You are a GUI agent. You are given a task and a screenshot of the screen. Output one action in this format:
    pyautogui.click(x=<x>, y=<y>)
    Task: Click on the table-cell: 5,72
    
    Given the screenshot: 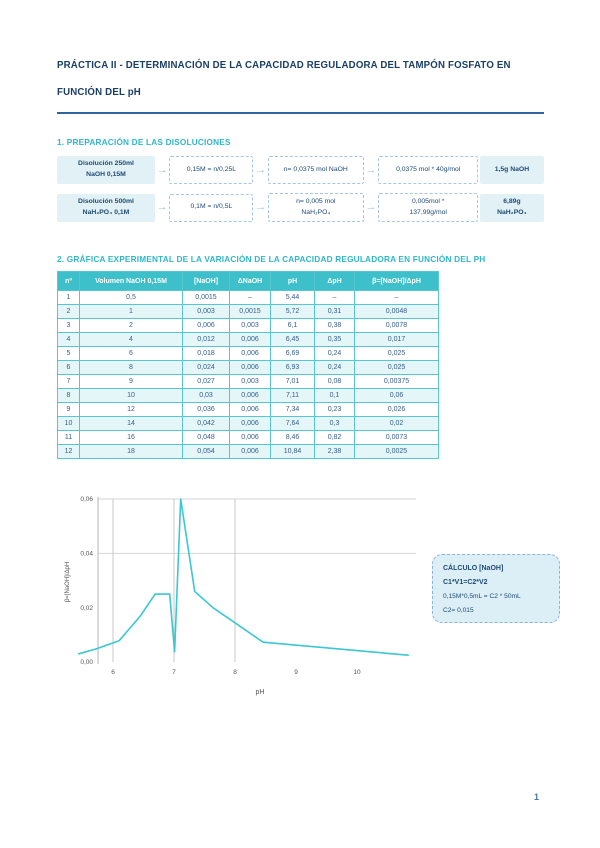 What is the action you would take?
    pyautogui.click(x=292, y=311)
    